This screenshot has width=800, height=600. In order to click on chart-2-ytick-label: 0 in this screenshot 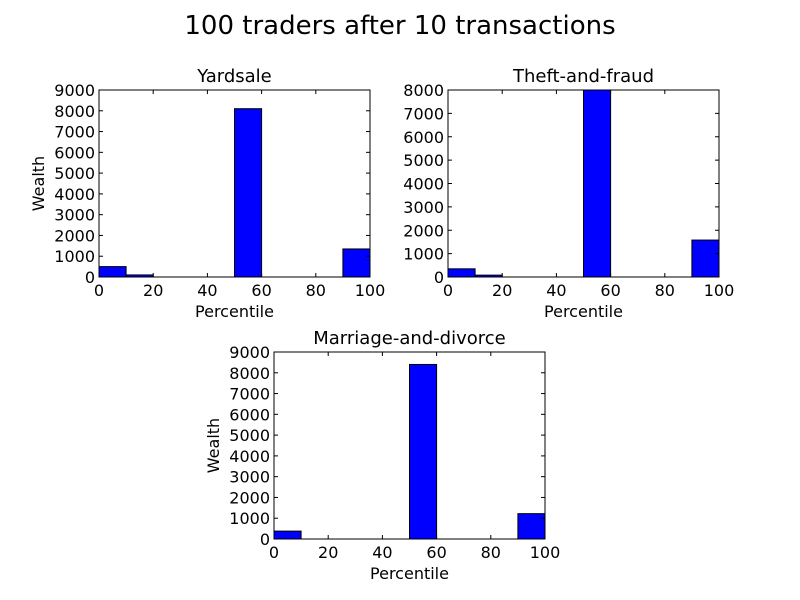, I will do `click(265, 539)`.